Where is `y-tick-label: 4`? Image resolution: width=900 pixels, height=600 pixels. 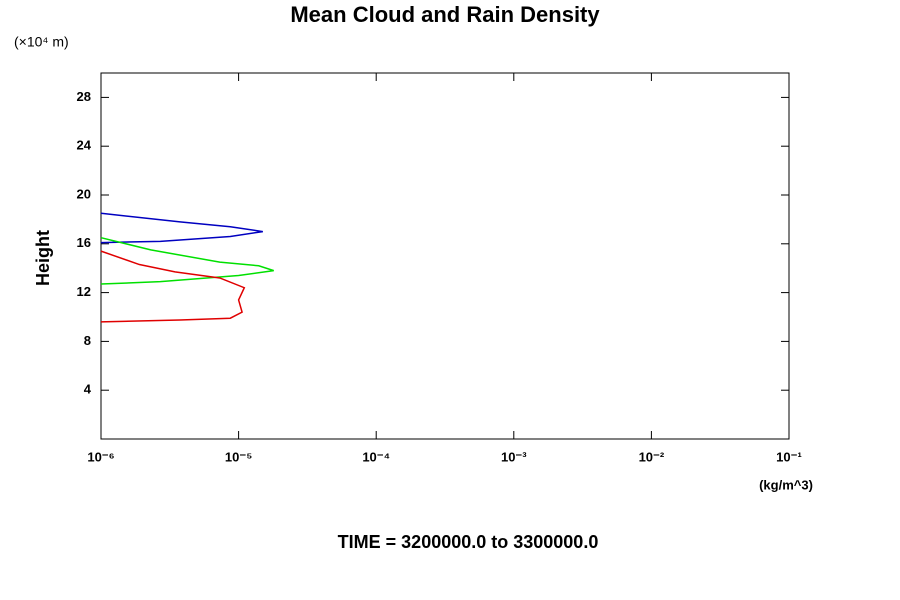
y-tick-label: 4 is located at coordinates (88, 389).